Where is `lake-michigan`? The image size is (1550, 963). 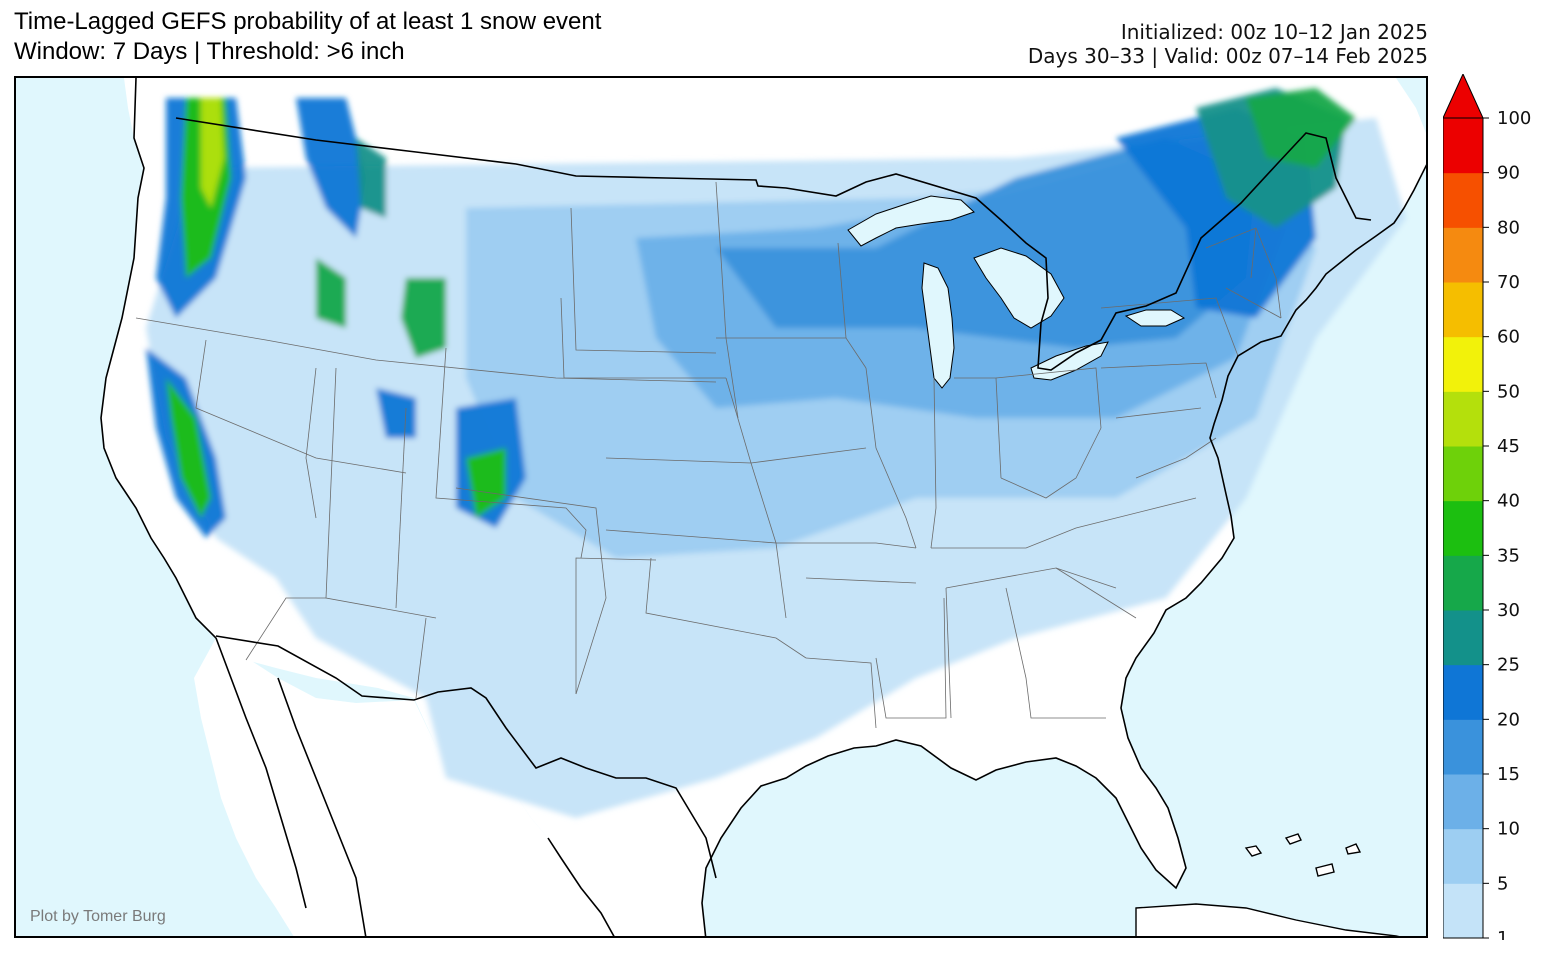
lake-michigan is located at coordinates (938, 325).